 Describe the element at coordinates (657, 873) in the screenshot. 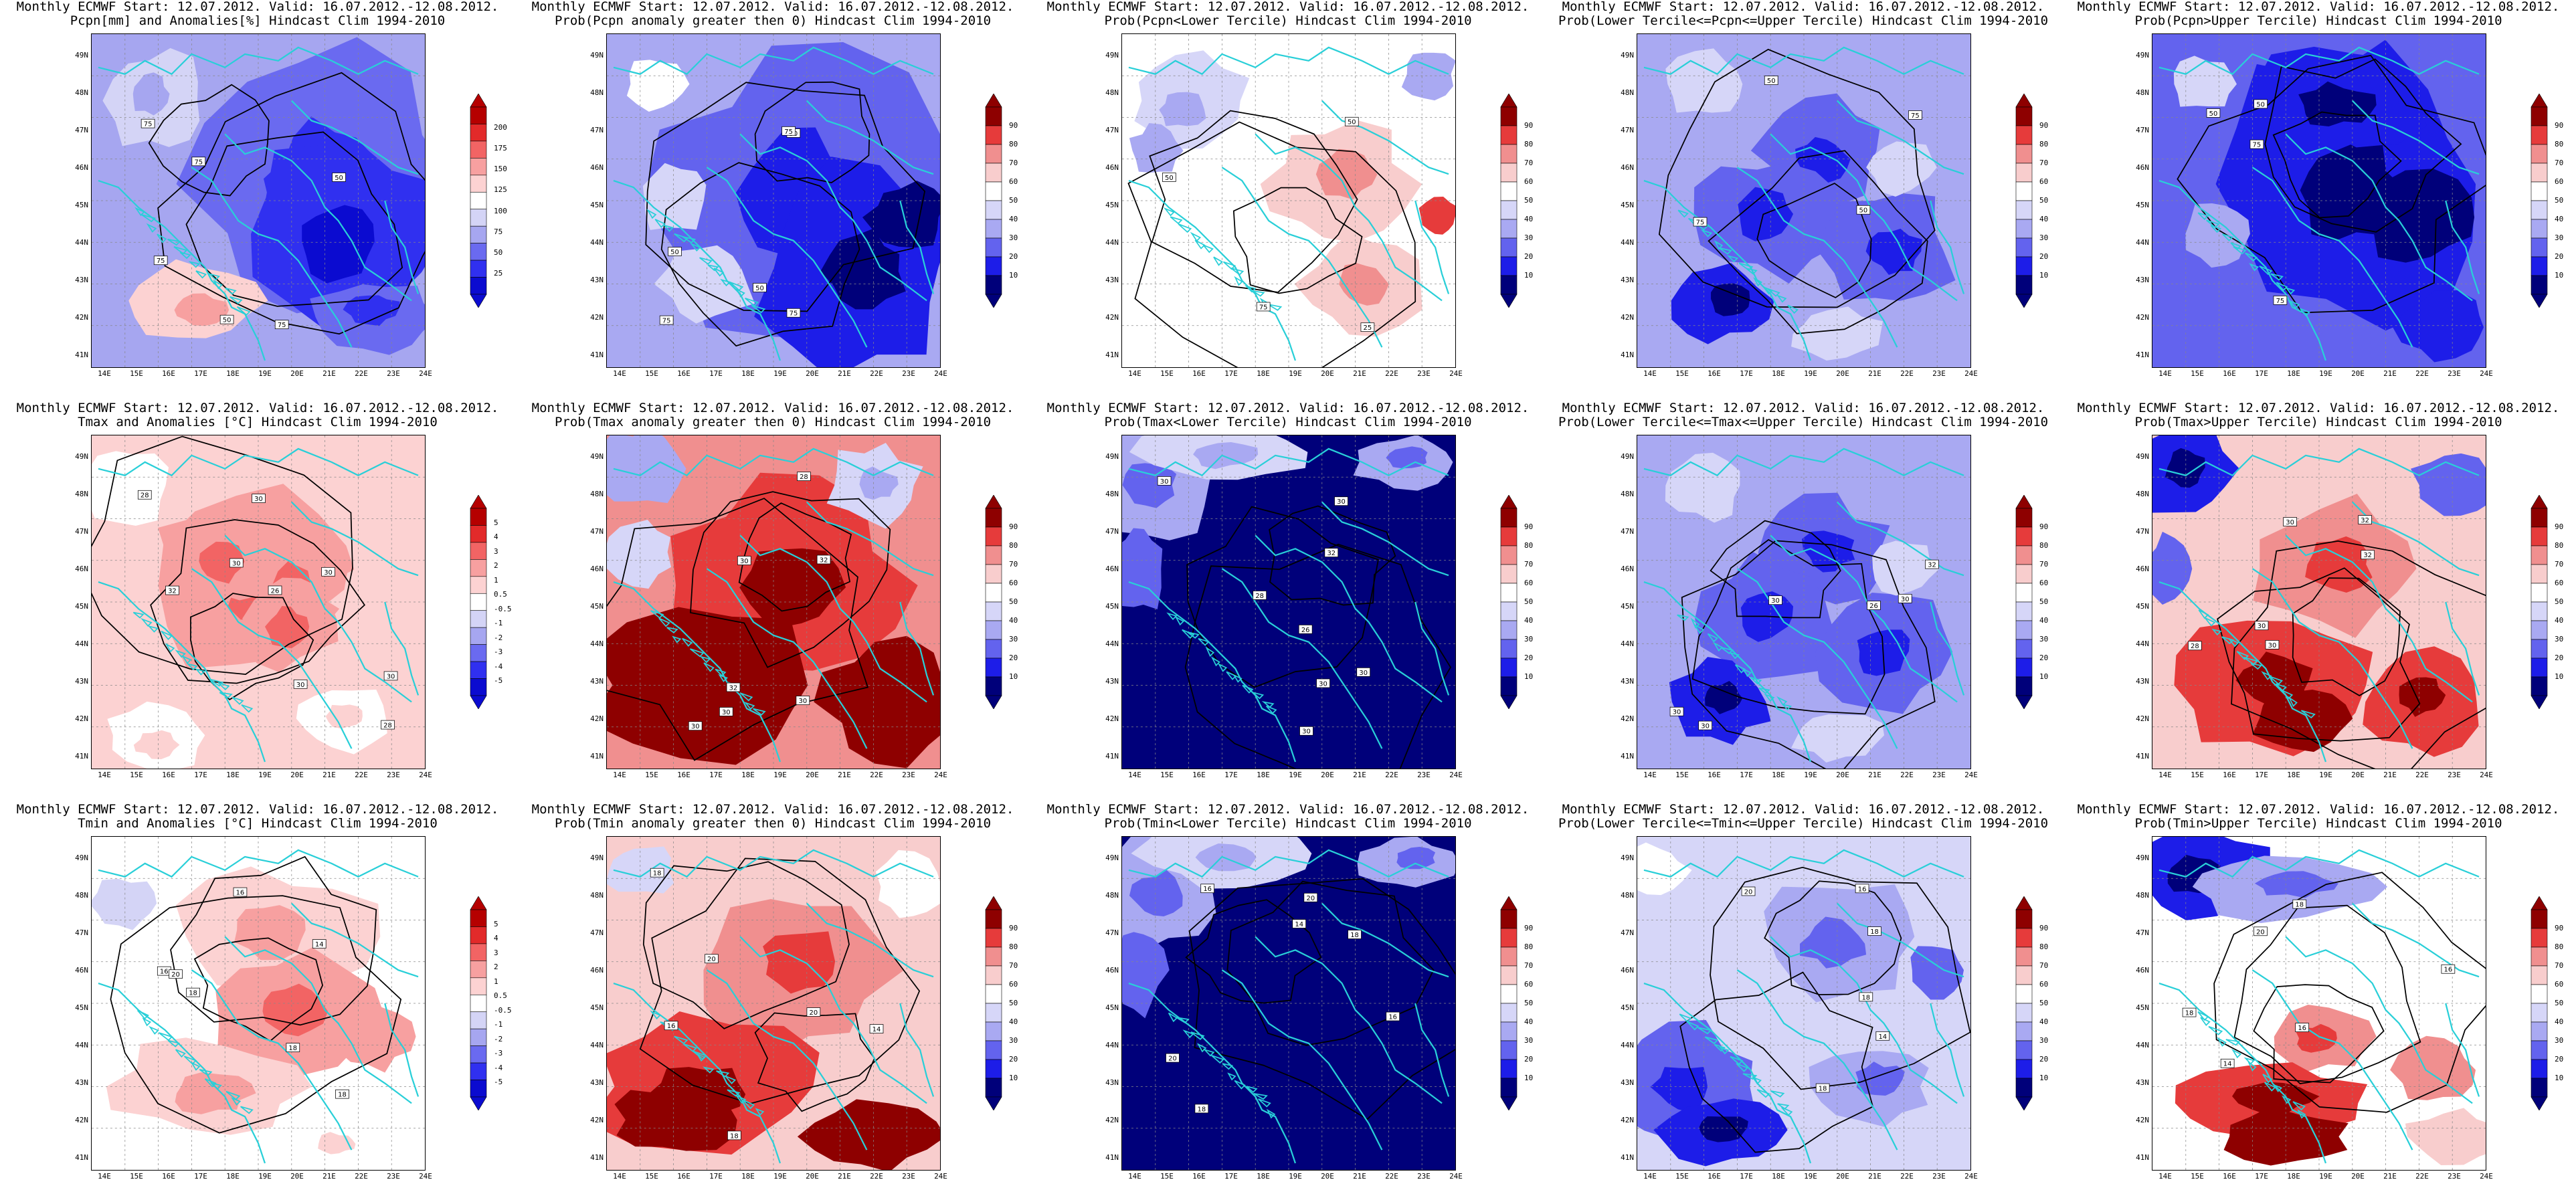

I see `contour-label: 18` at that location.